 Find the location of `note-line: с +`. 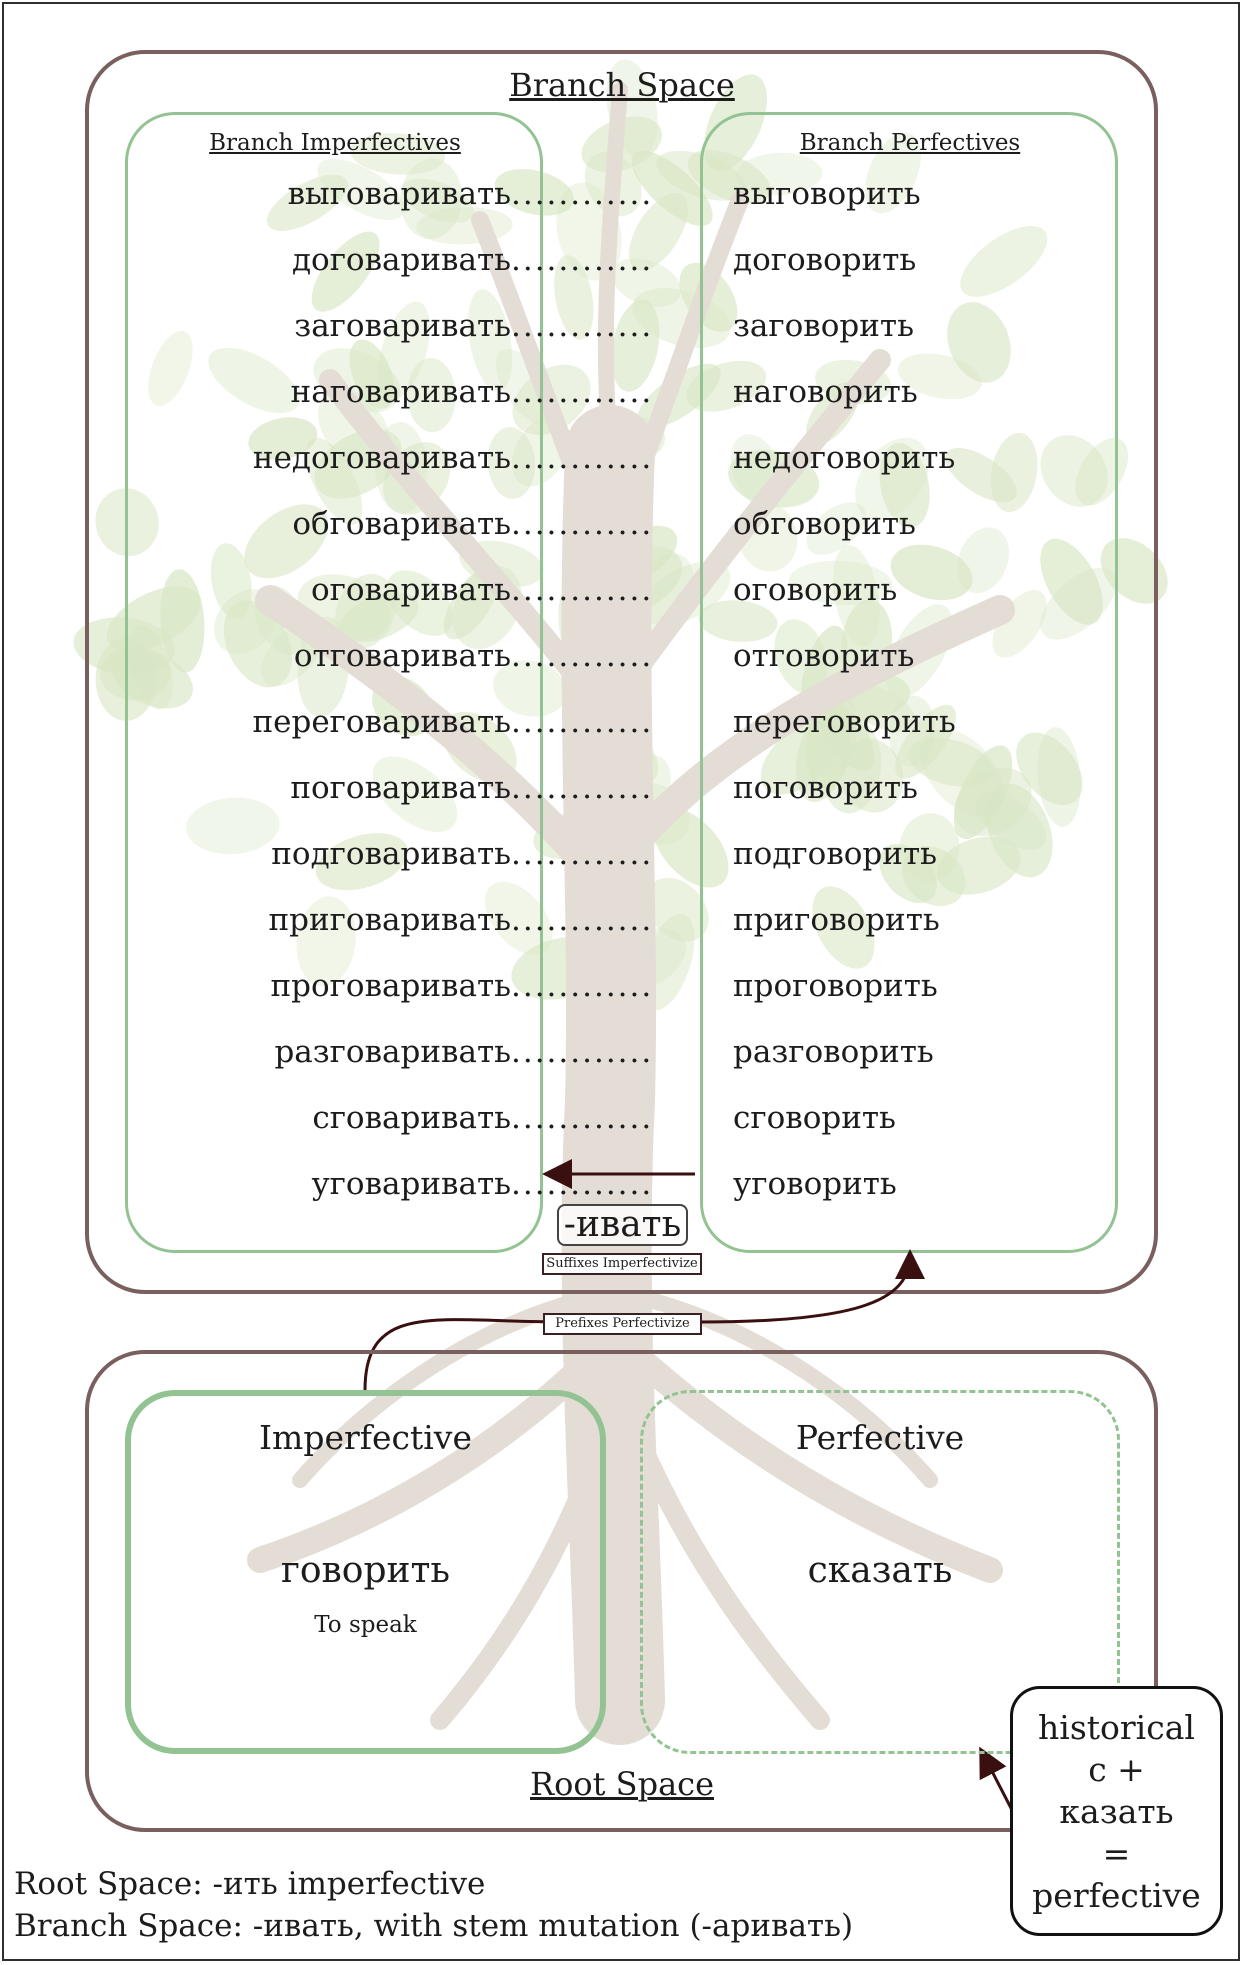

note-line: с + is located at coordinates (1116, 1769).